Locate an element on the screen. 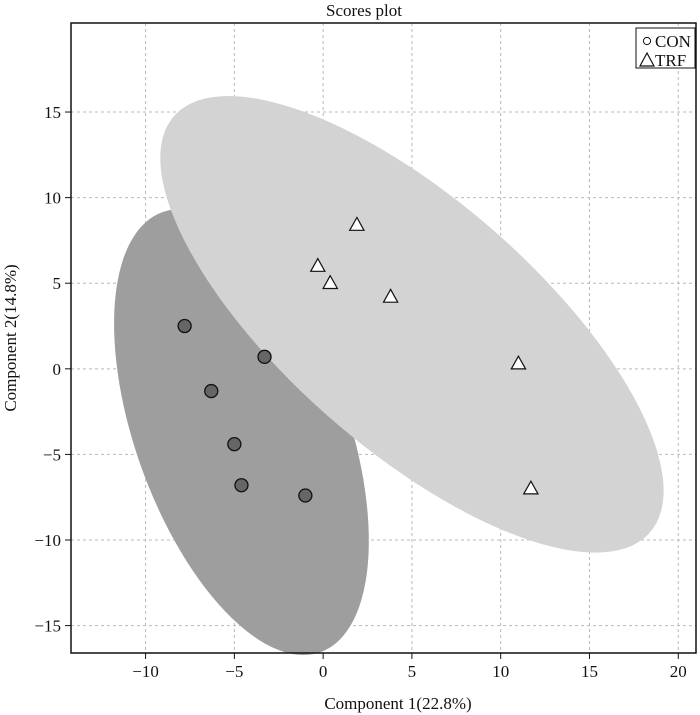 The height and width of the screenshot is (715, 700). legend-label-con: CON is located at coordinates (673, 41).